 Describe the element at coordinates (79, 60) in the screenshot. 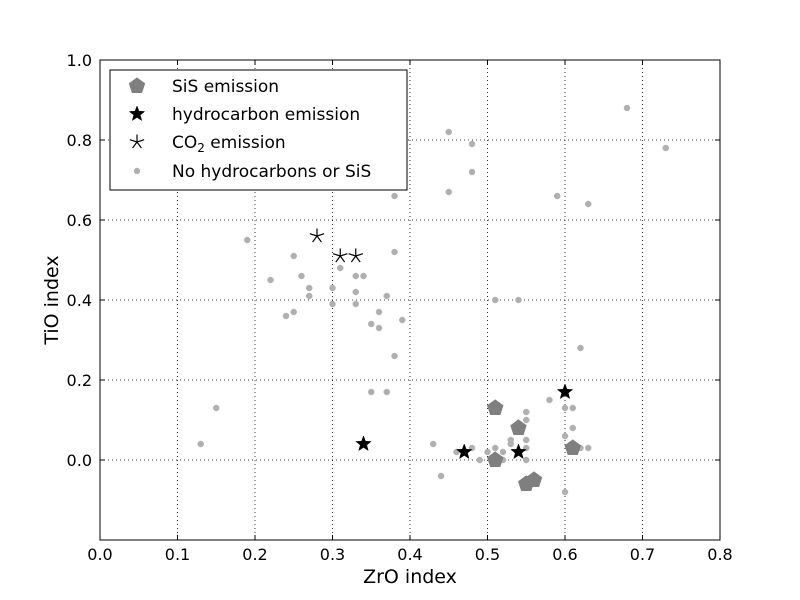

I see `y-tick-label: 1.0` at that location.